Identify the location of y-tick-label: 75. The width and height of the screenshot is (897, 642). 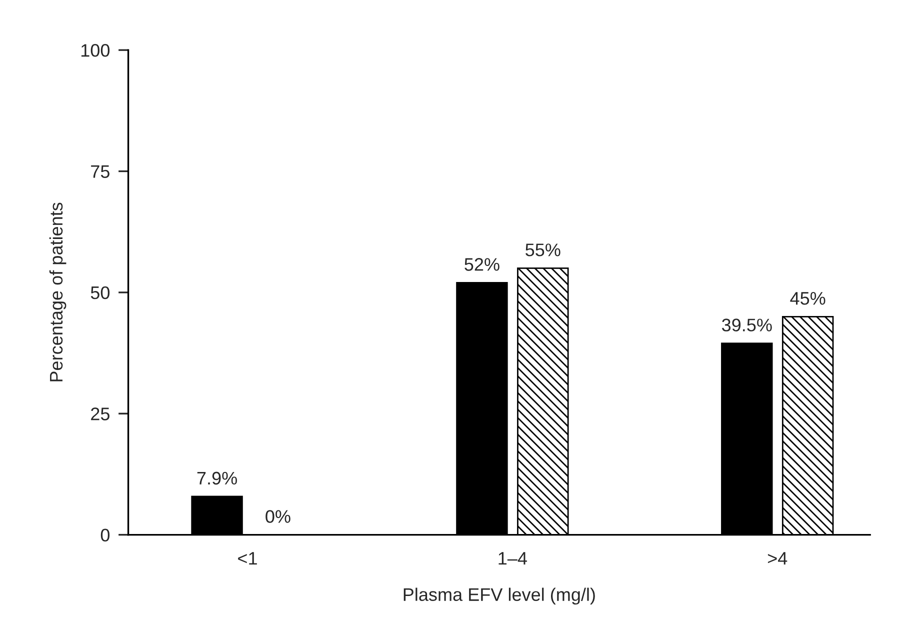
(100, 171).